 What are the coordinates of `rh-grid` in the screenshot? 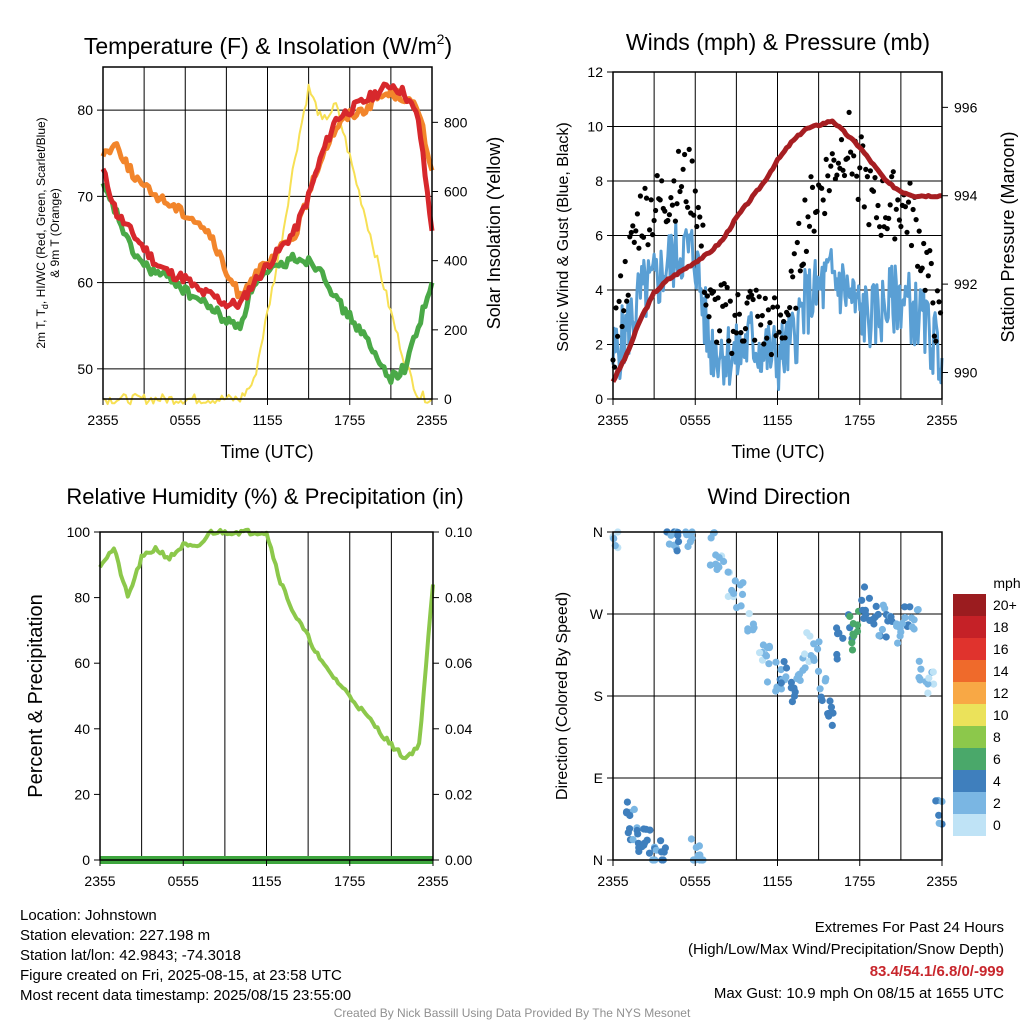 It's located at (266, 696).